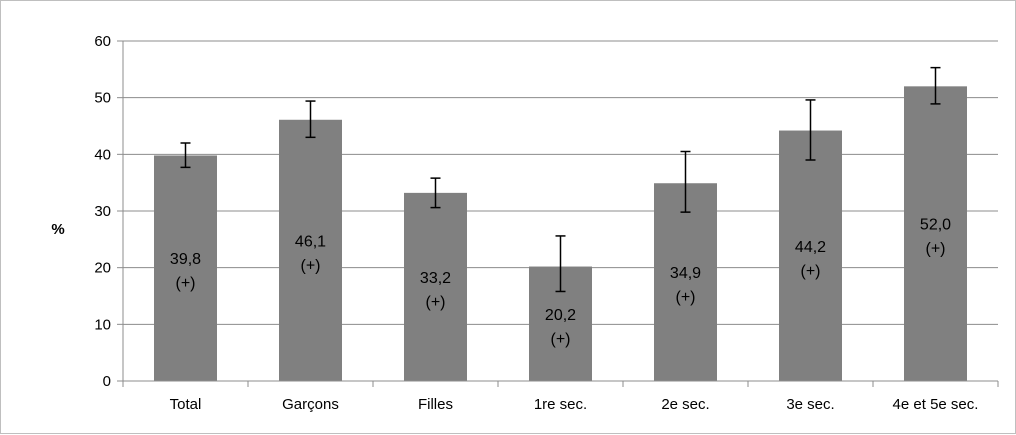 The image size is (1016, 435). Describe the element at coordinates (810, 247) in the screenshot. I see `data-label-value: 44,2` at that location.